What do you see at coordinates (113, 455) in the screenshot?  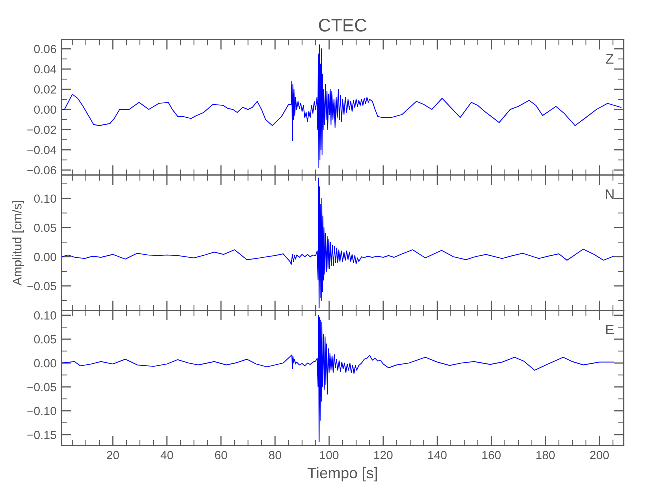 I see `x-tick-label: 20` at bounding box center [113, 455].